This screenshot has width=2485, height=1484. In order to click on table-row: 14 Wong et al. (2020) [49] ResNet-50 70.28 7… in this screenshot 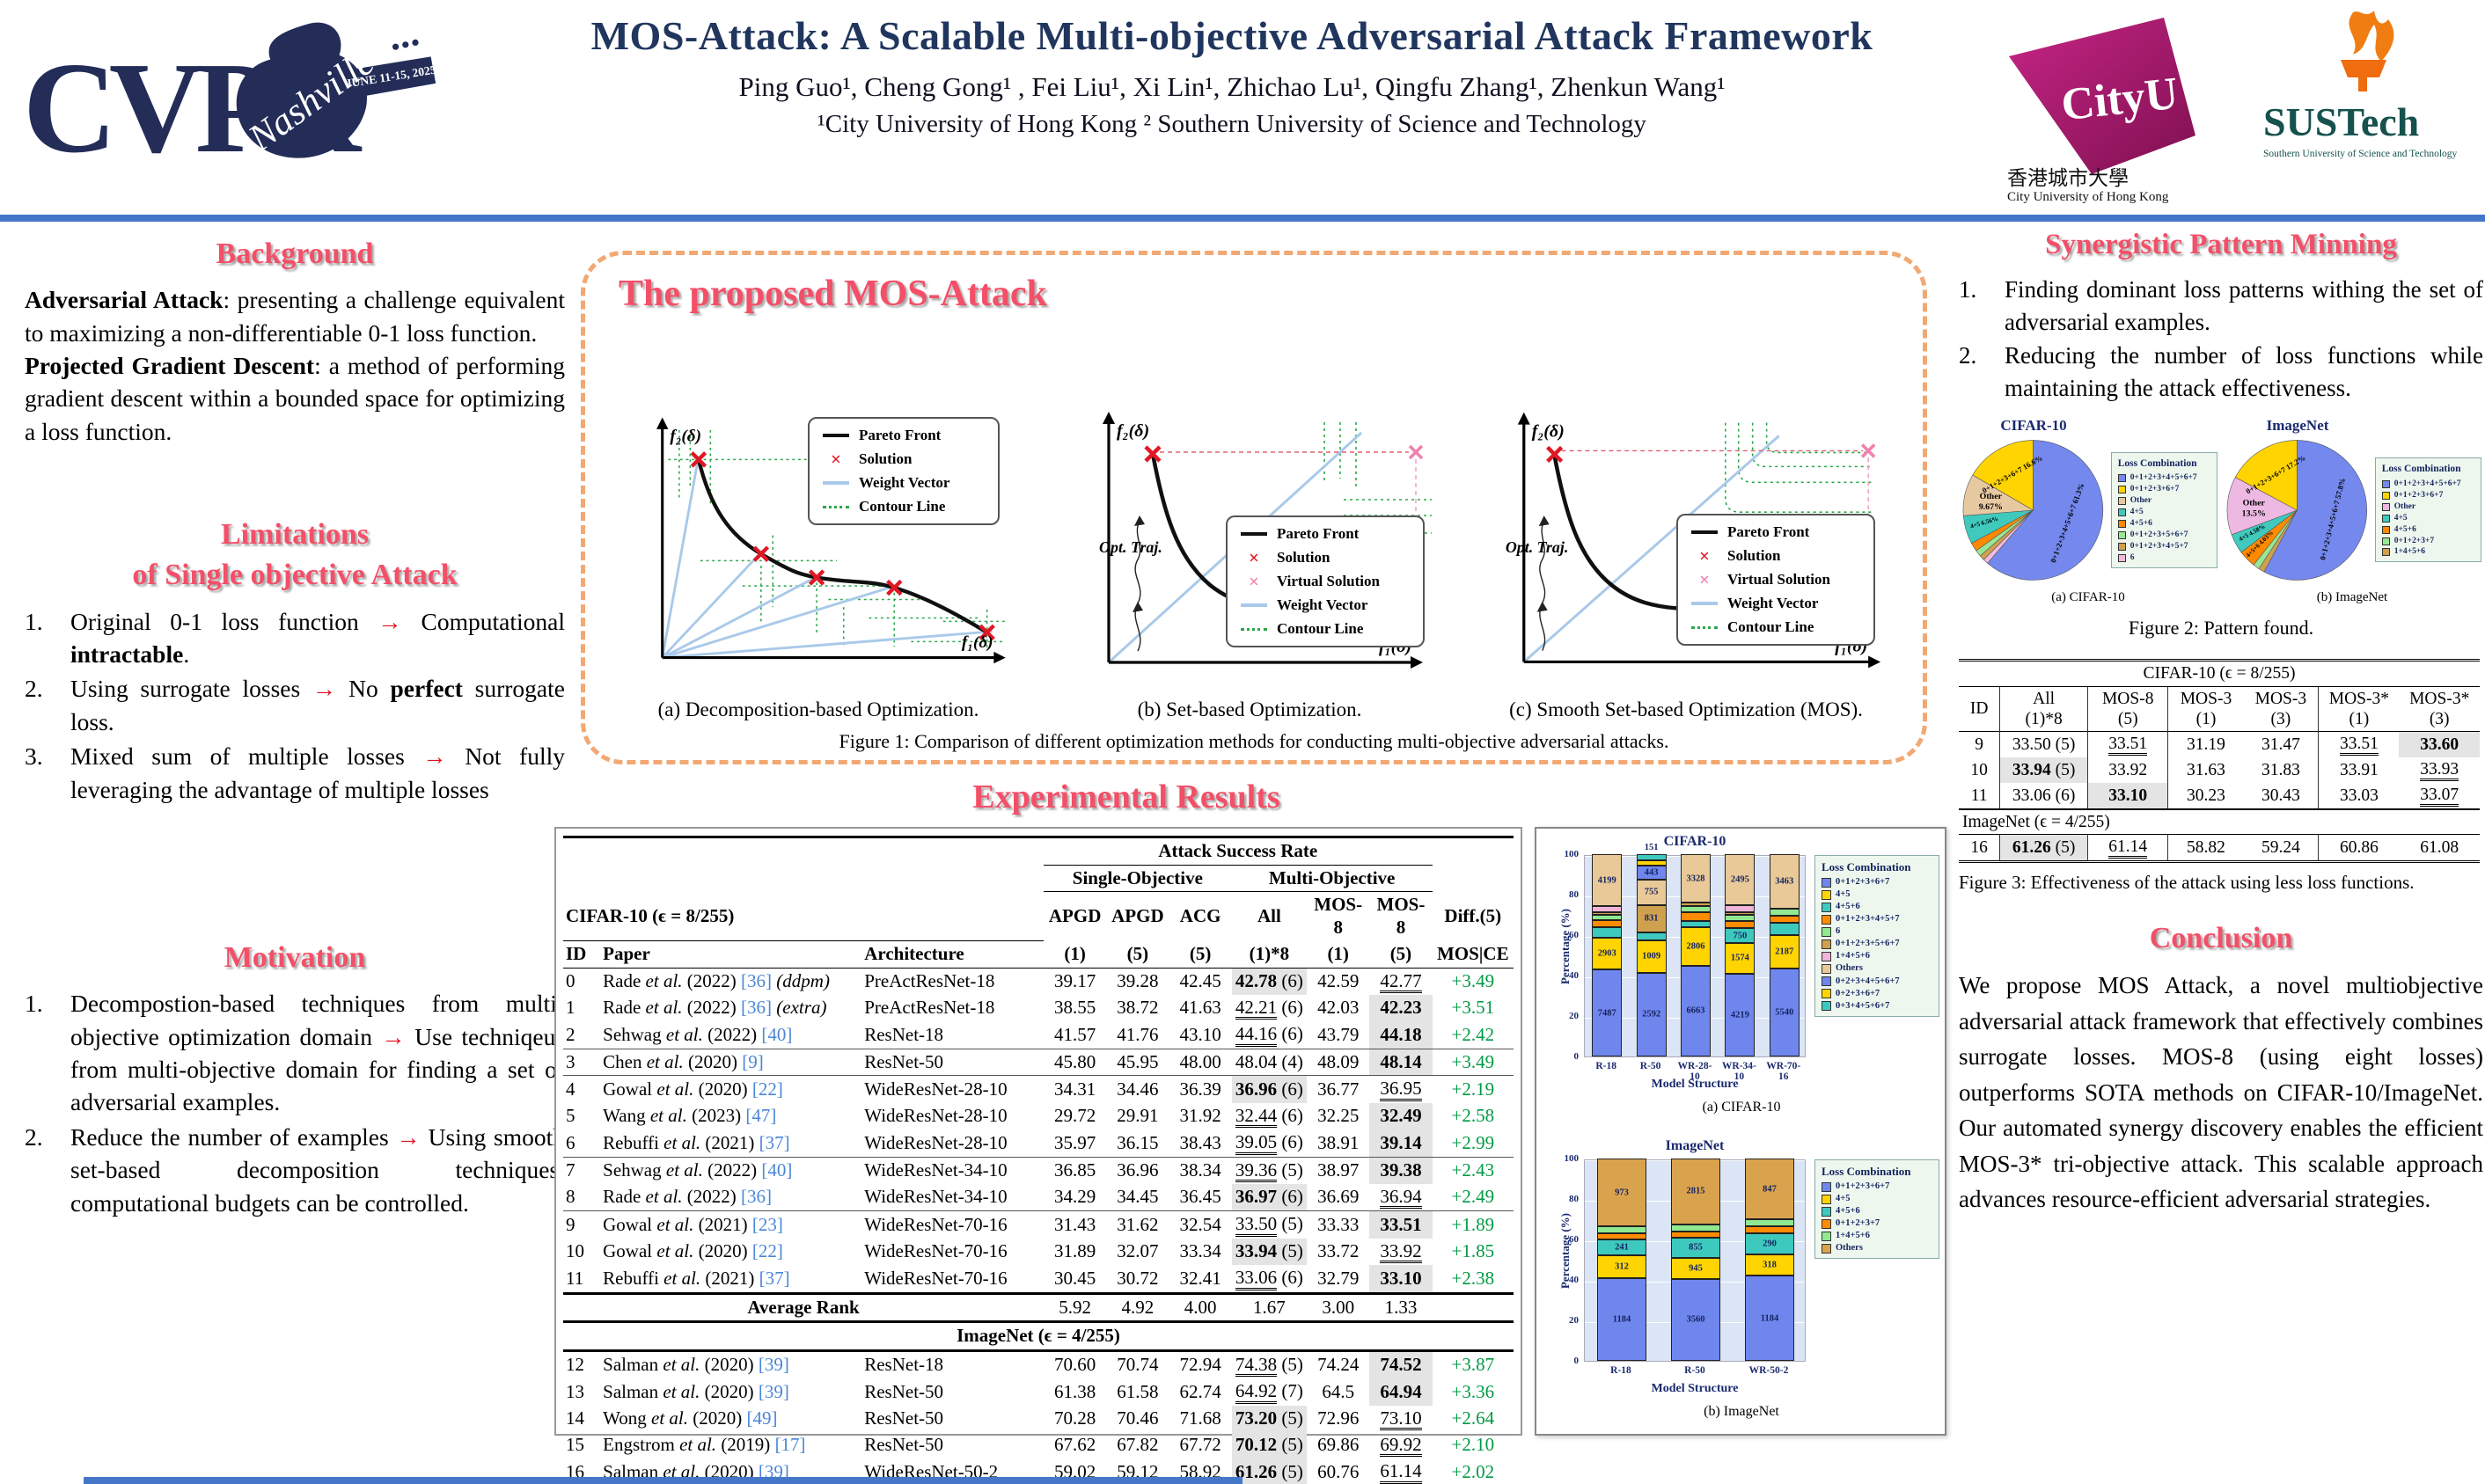, I will do `click(1038, 1419)`.